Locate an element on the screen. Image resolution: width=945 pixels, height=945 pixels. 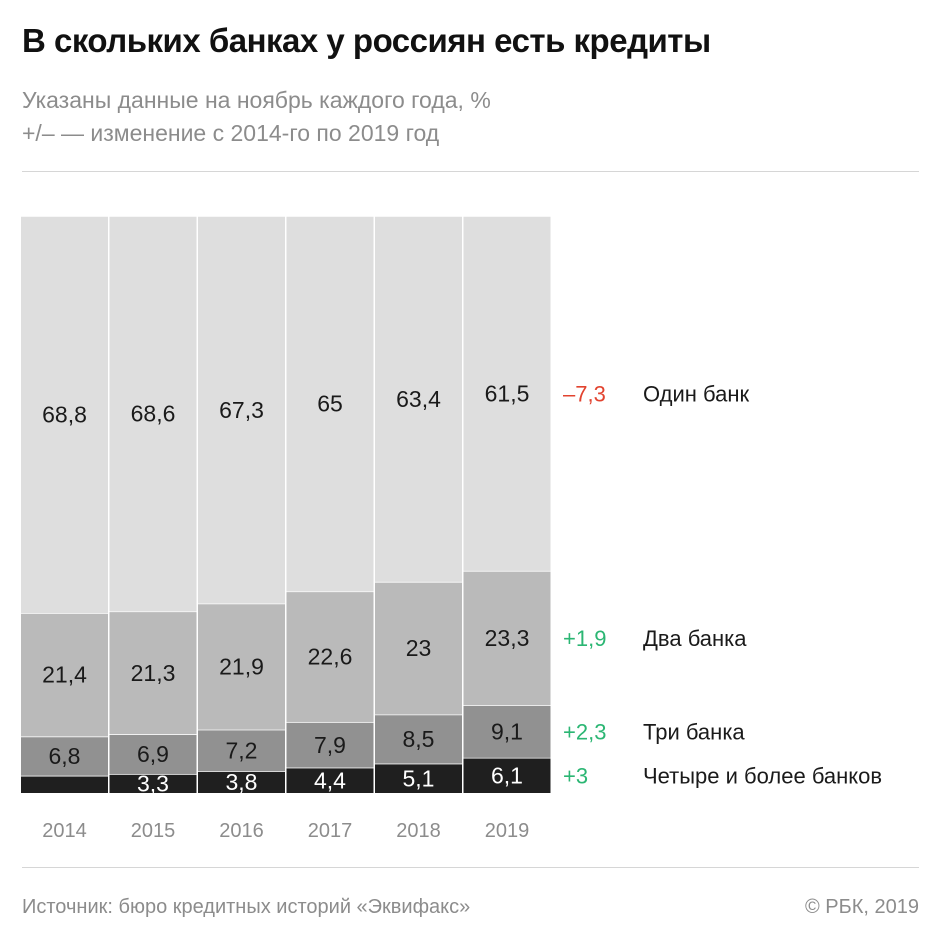
header-divider is located at coordinates (470, 171).